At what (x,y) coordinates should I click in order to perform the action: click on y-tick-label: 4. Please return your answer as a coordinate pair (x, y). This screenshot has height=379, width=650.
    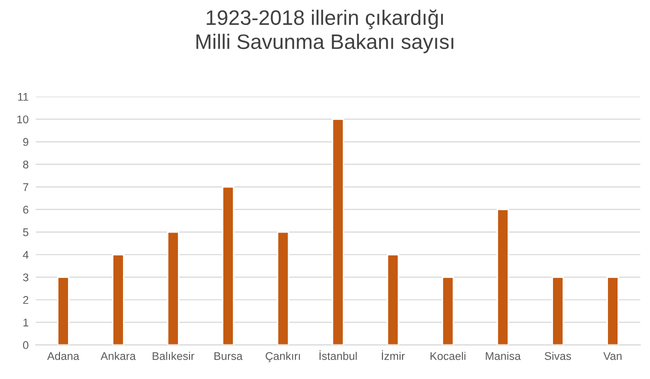
    Looking at the image, I should click on (25, 255).